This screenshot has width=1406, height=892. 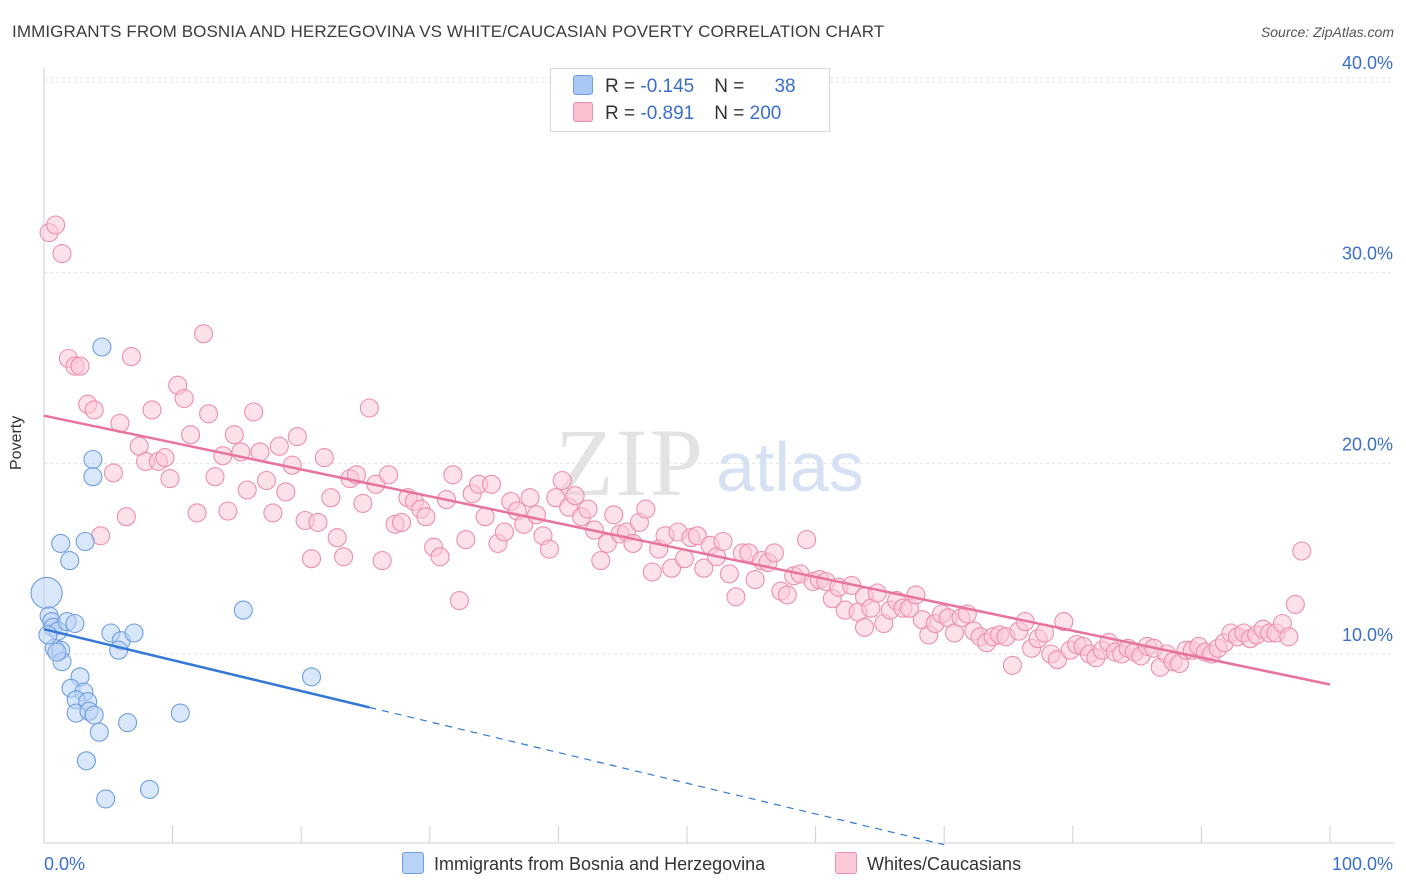 I want to click on legend-n-value: 38, so click(x=785, y=86).